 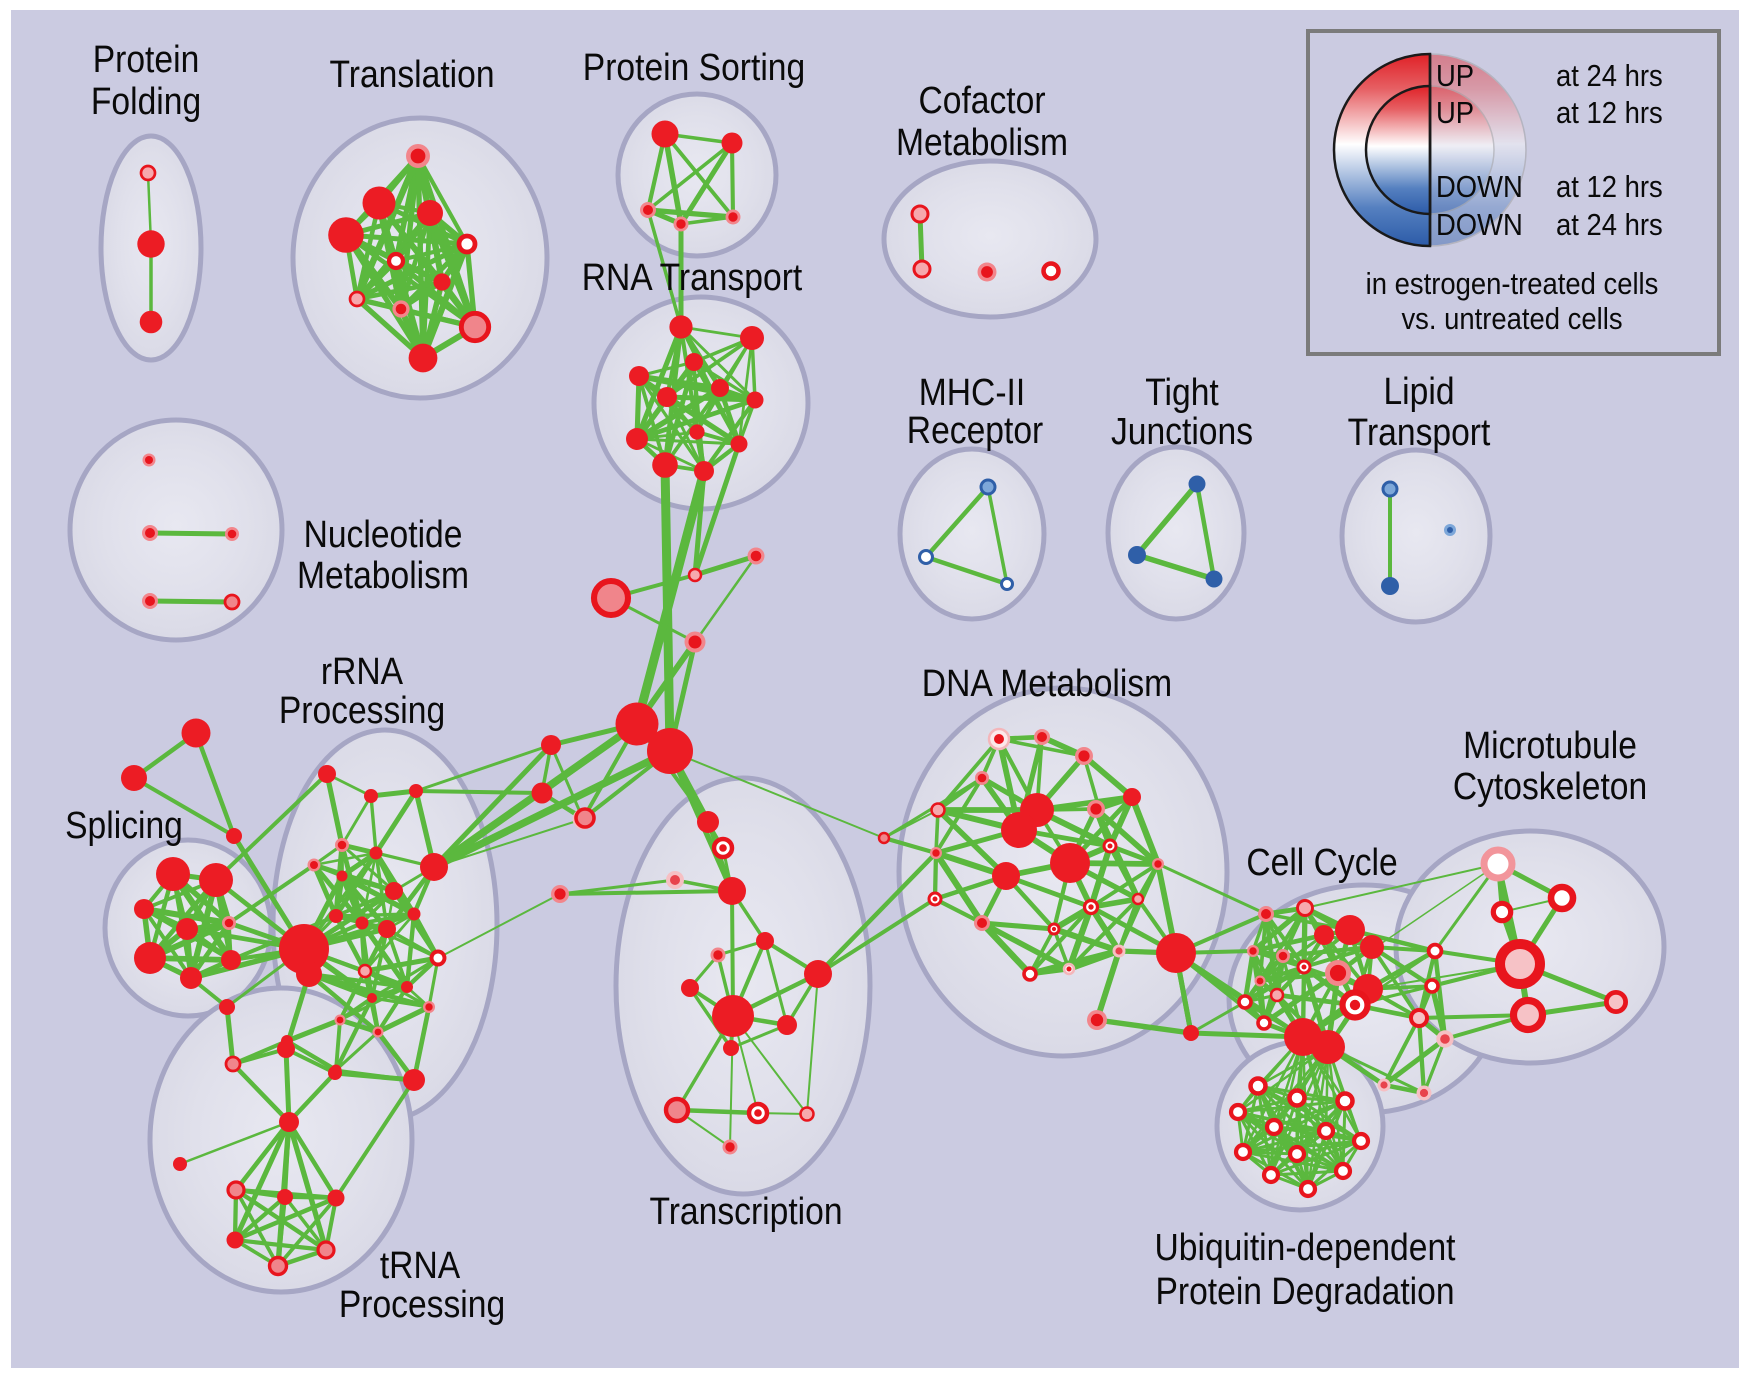 I want to click on svg-text: Cofactor, so click(x=981, y=100).